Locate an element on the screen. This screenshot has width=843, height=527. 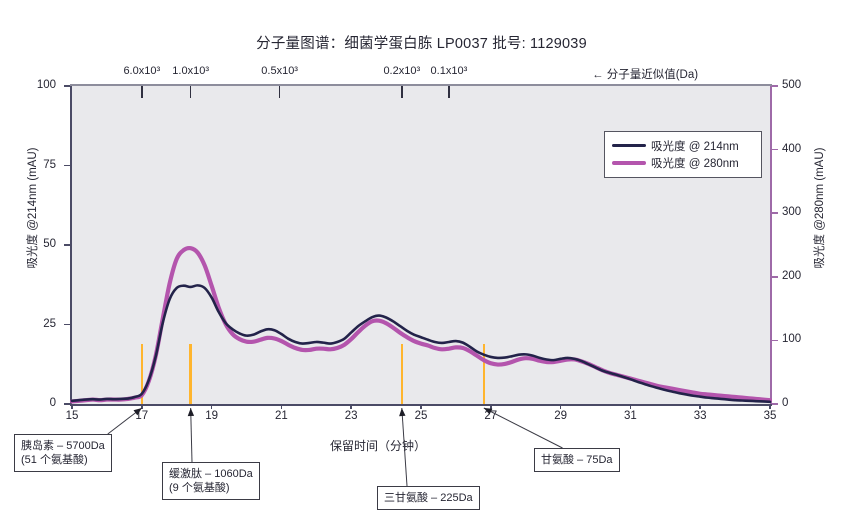
y-right-tick-label: 500 is located at coordinates (792, 85).